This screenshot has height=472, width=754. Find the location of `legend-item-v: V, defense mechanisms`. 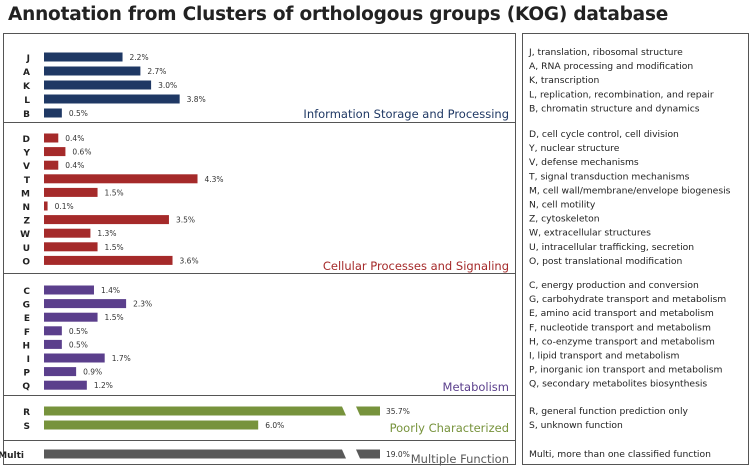

legend-item-v: V, defense mechanisms is located at coordinates (584, 162).